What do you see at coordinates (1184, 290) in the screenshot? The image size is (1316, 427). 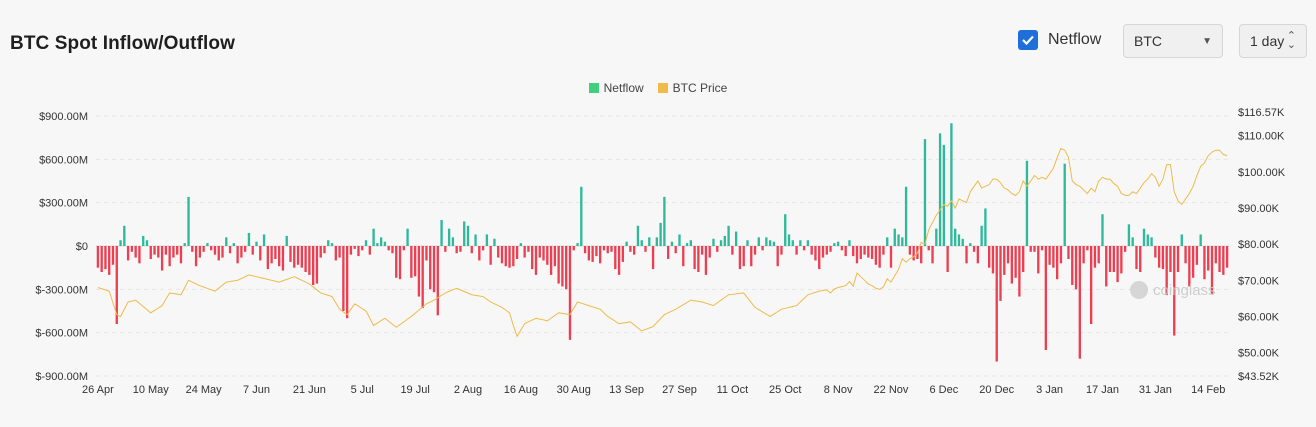 I see `watermark-text: coinglass` at bounding box center [1184, 290].